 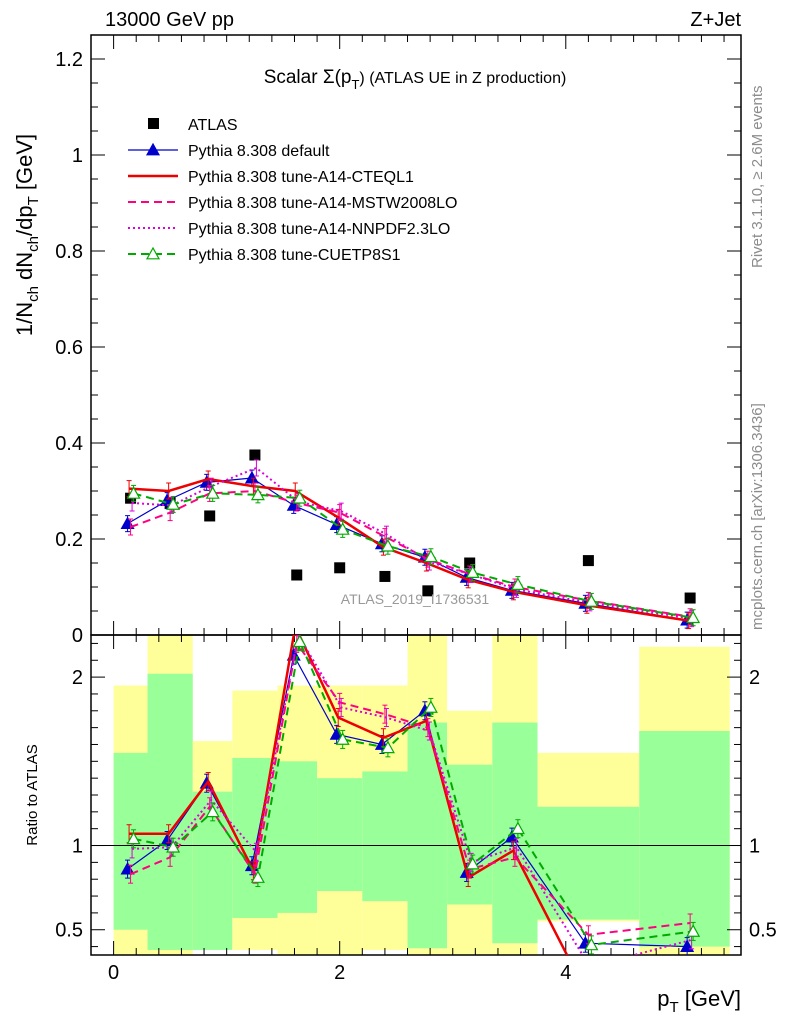 I want to click on x-axis-label-suffix: [GeV], so click(x=710, y=998).